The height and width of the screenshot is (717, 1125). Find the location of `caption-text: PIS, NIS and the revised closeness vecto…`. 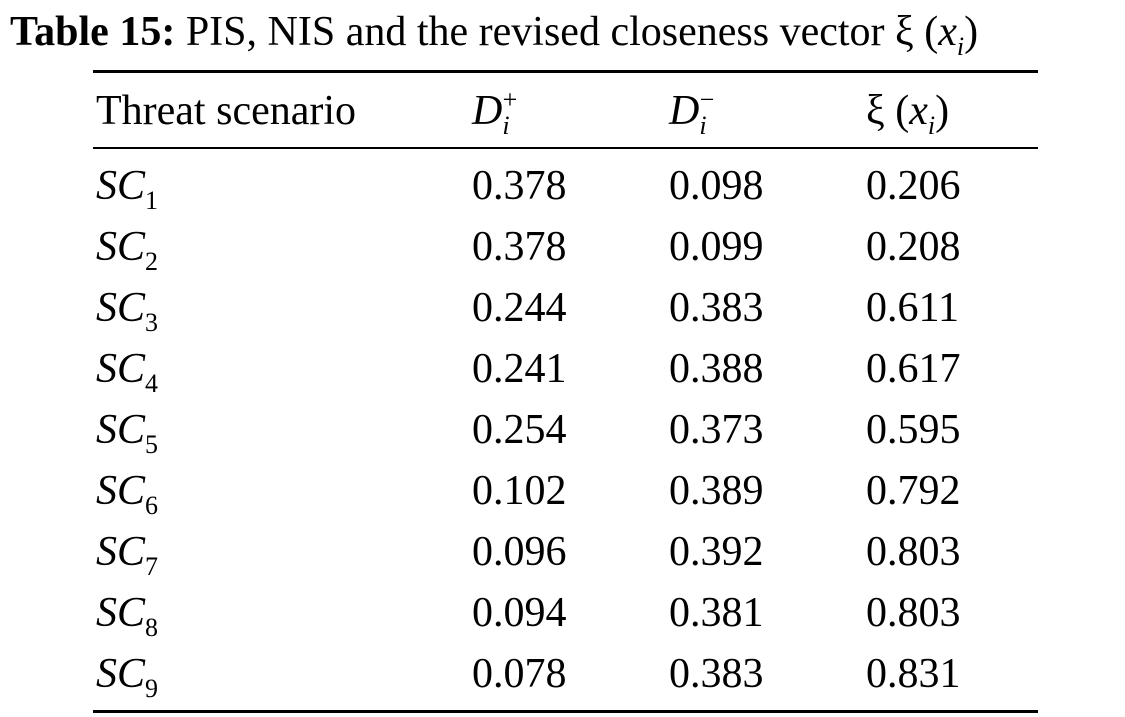

caption-text: PIS, NIS and the revised closeness vecto… is located at coordinates (535, 32).